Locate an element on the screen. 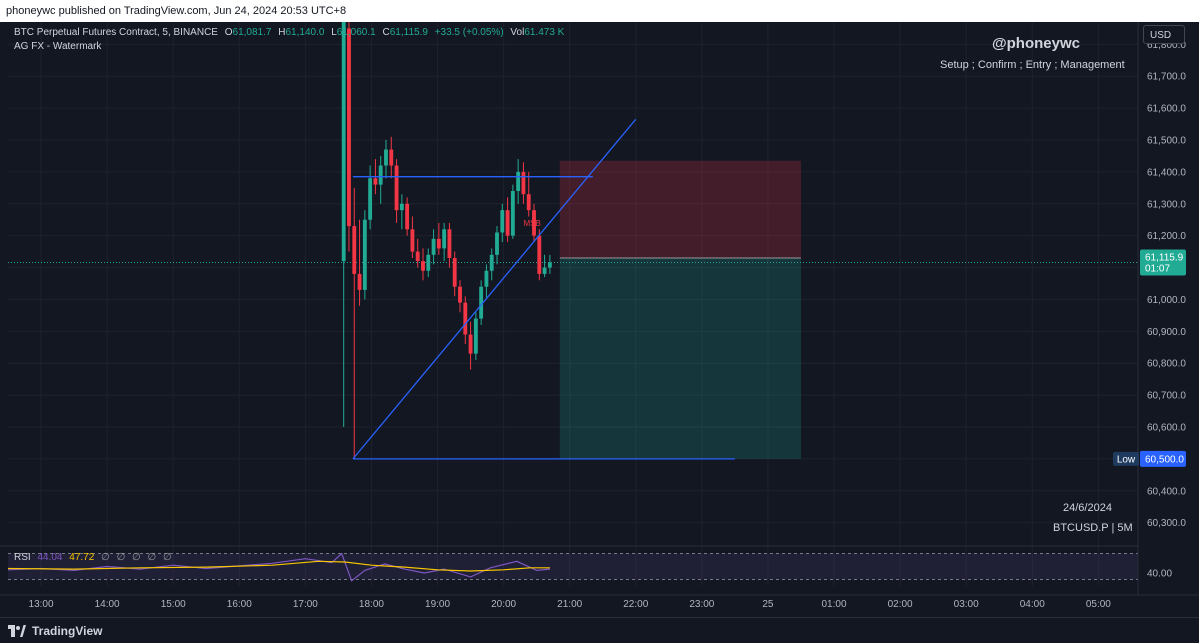 The image size is (1199, 643). x-tick-label: 16:00 is located at coordinates (239, 604).